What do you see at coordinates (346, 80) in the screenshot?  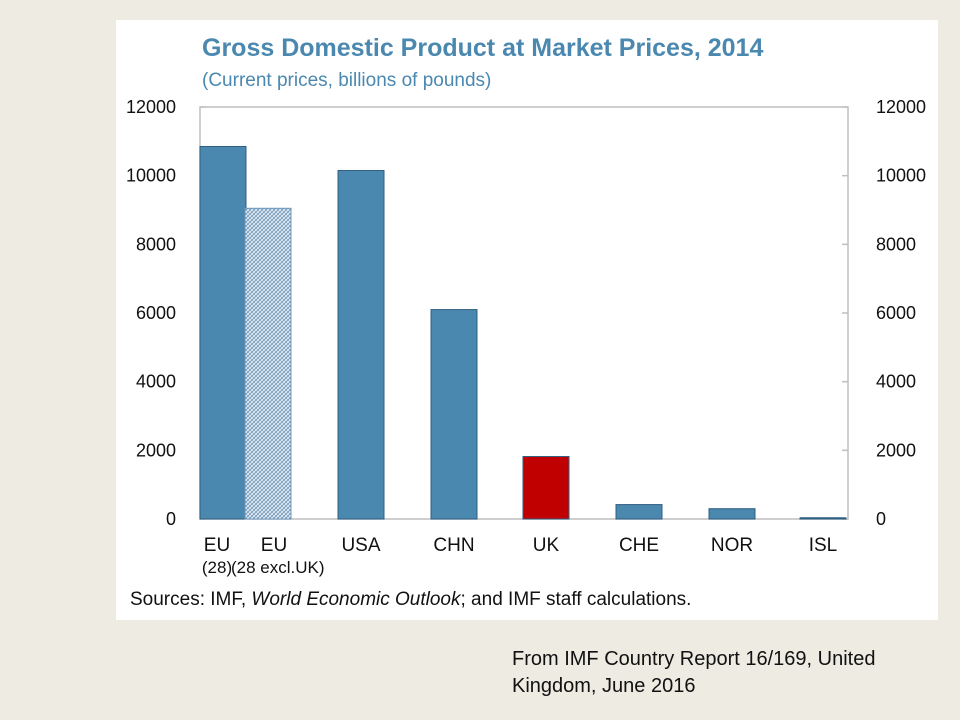 I see `chart-subtitle: (Current prices, billions of pounds)` at bounding box center [346, 80].